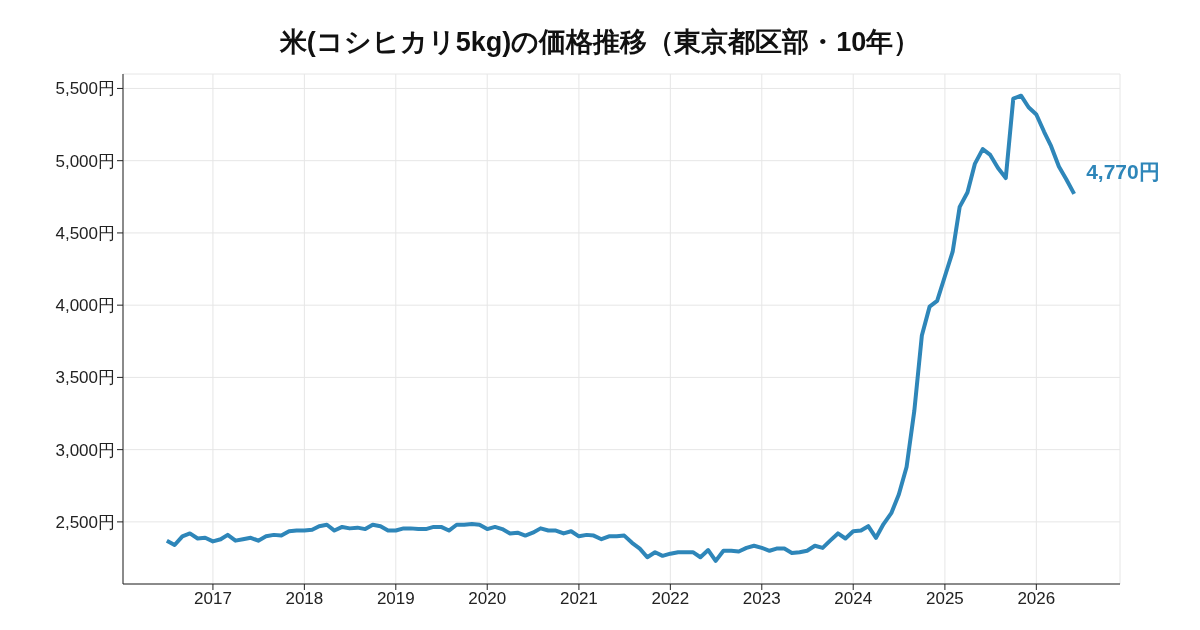 The height and width of the screenshot is (630, 1200). What do you see at coordinates (85, 233) in the screenshot?
I see `y-tick-label: 4,500円` at bounding box center [85, 233].